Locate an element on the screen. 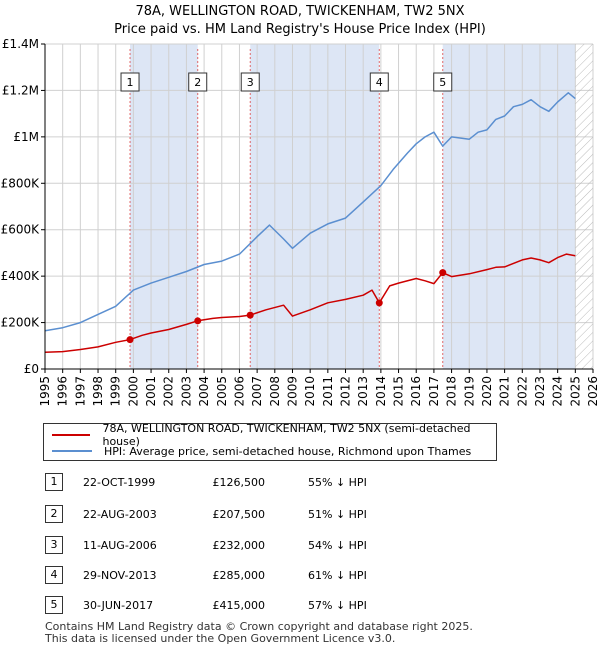 This screenshot has width=600, height=650. transaction-price: £415,000 is located at coordinates (239, 605).